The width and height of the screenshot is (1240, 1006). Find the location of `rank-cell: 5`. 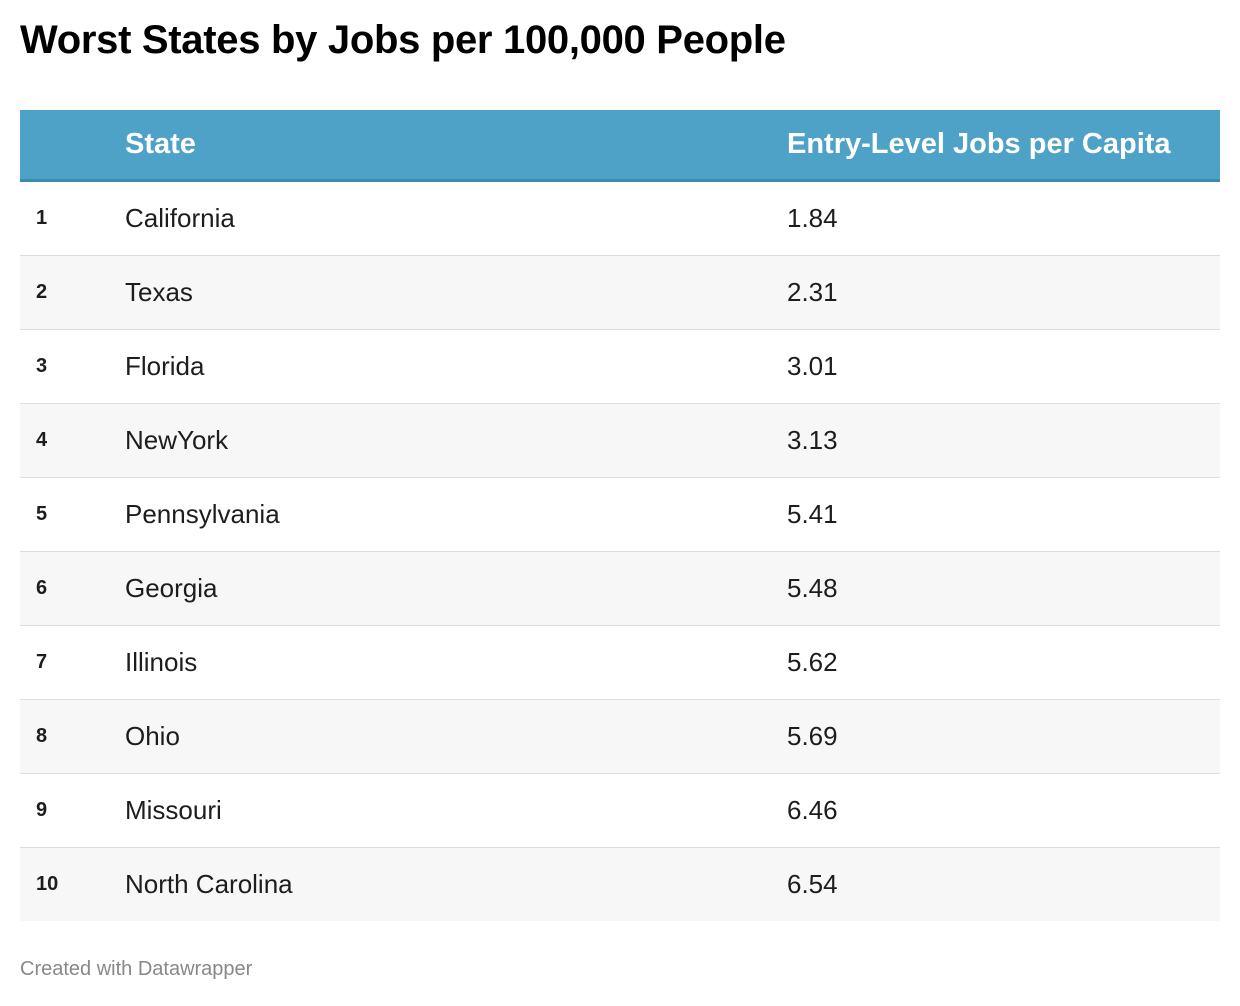

rank-cell: 5 is located at coordinates (72, 514).